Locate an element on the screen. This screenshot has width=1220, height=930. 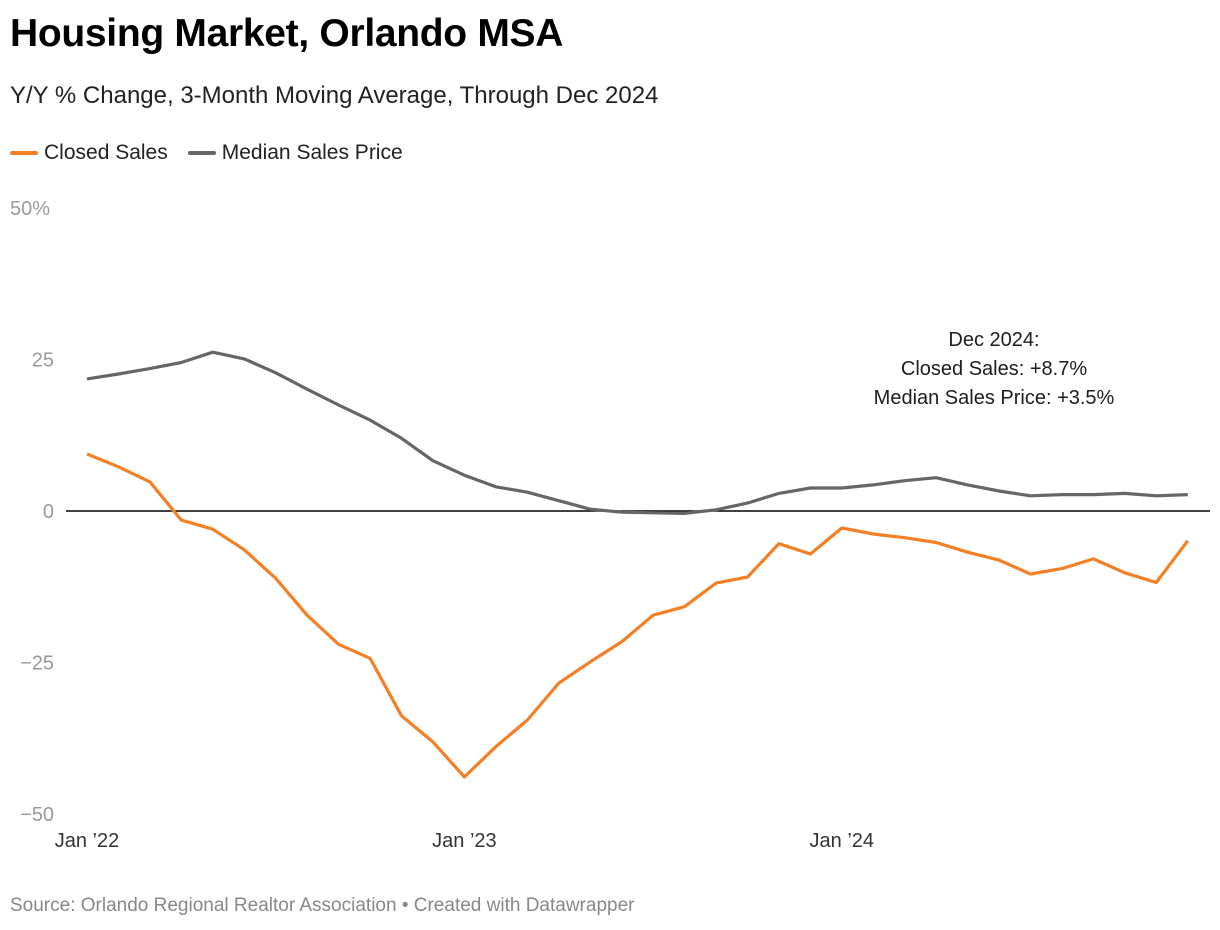
x-axis: Jan ’22 Jan ’23 Jan ’24 is located at coordinates (464, 841).